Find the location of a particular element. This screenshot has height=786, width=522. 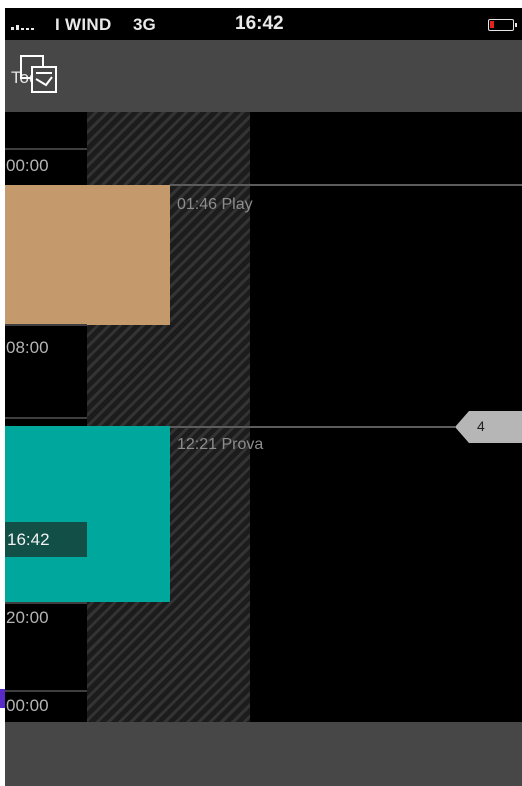

network-type: 3G is located at coordinates (144, 24).